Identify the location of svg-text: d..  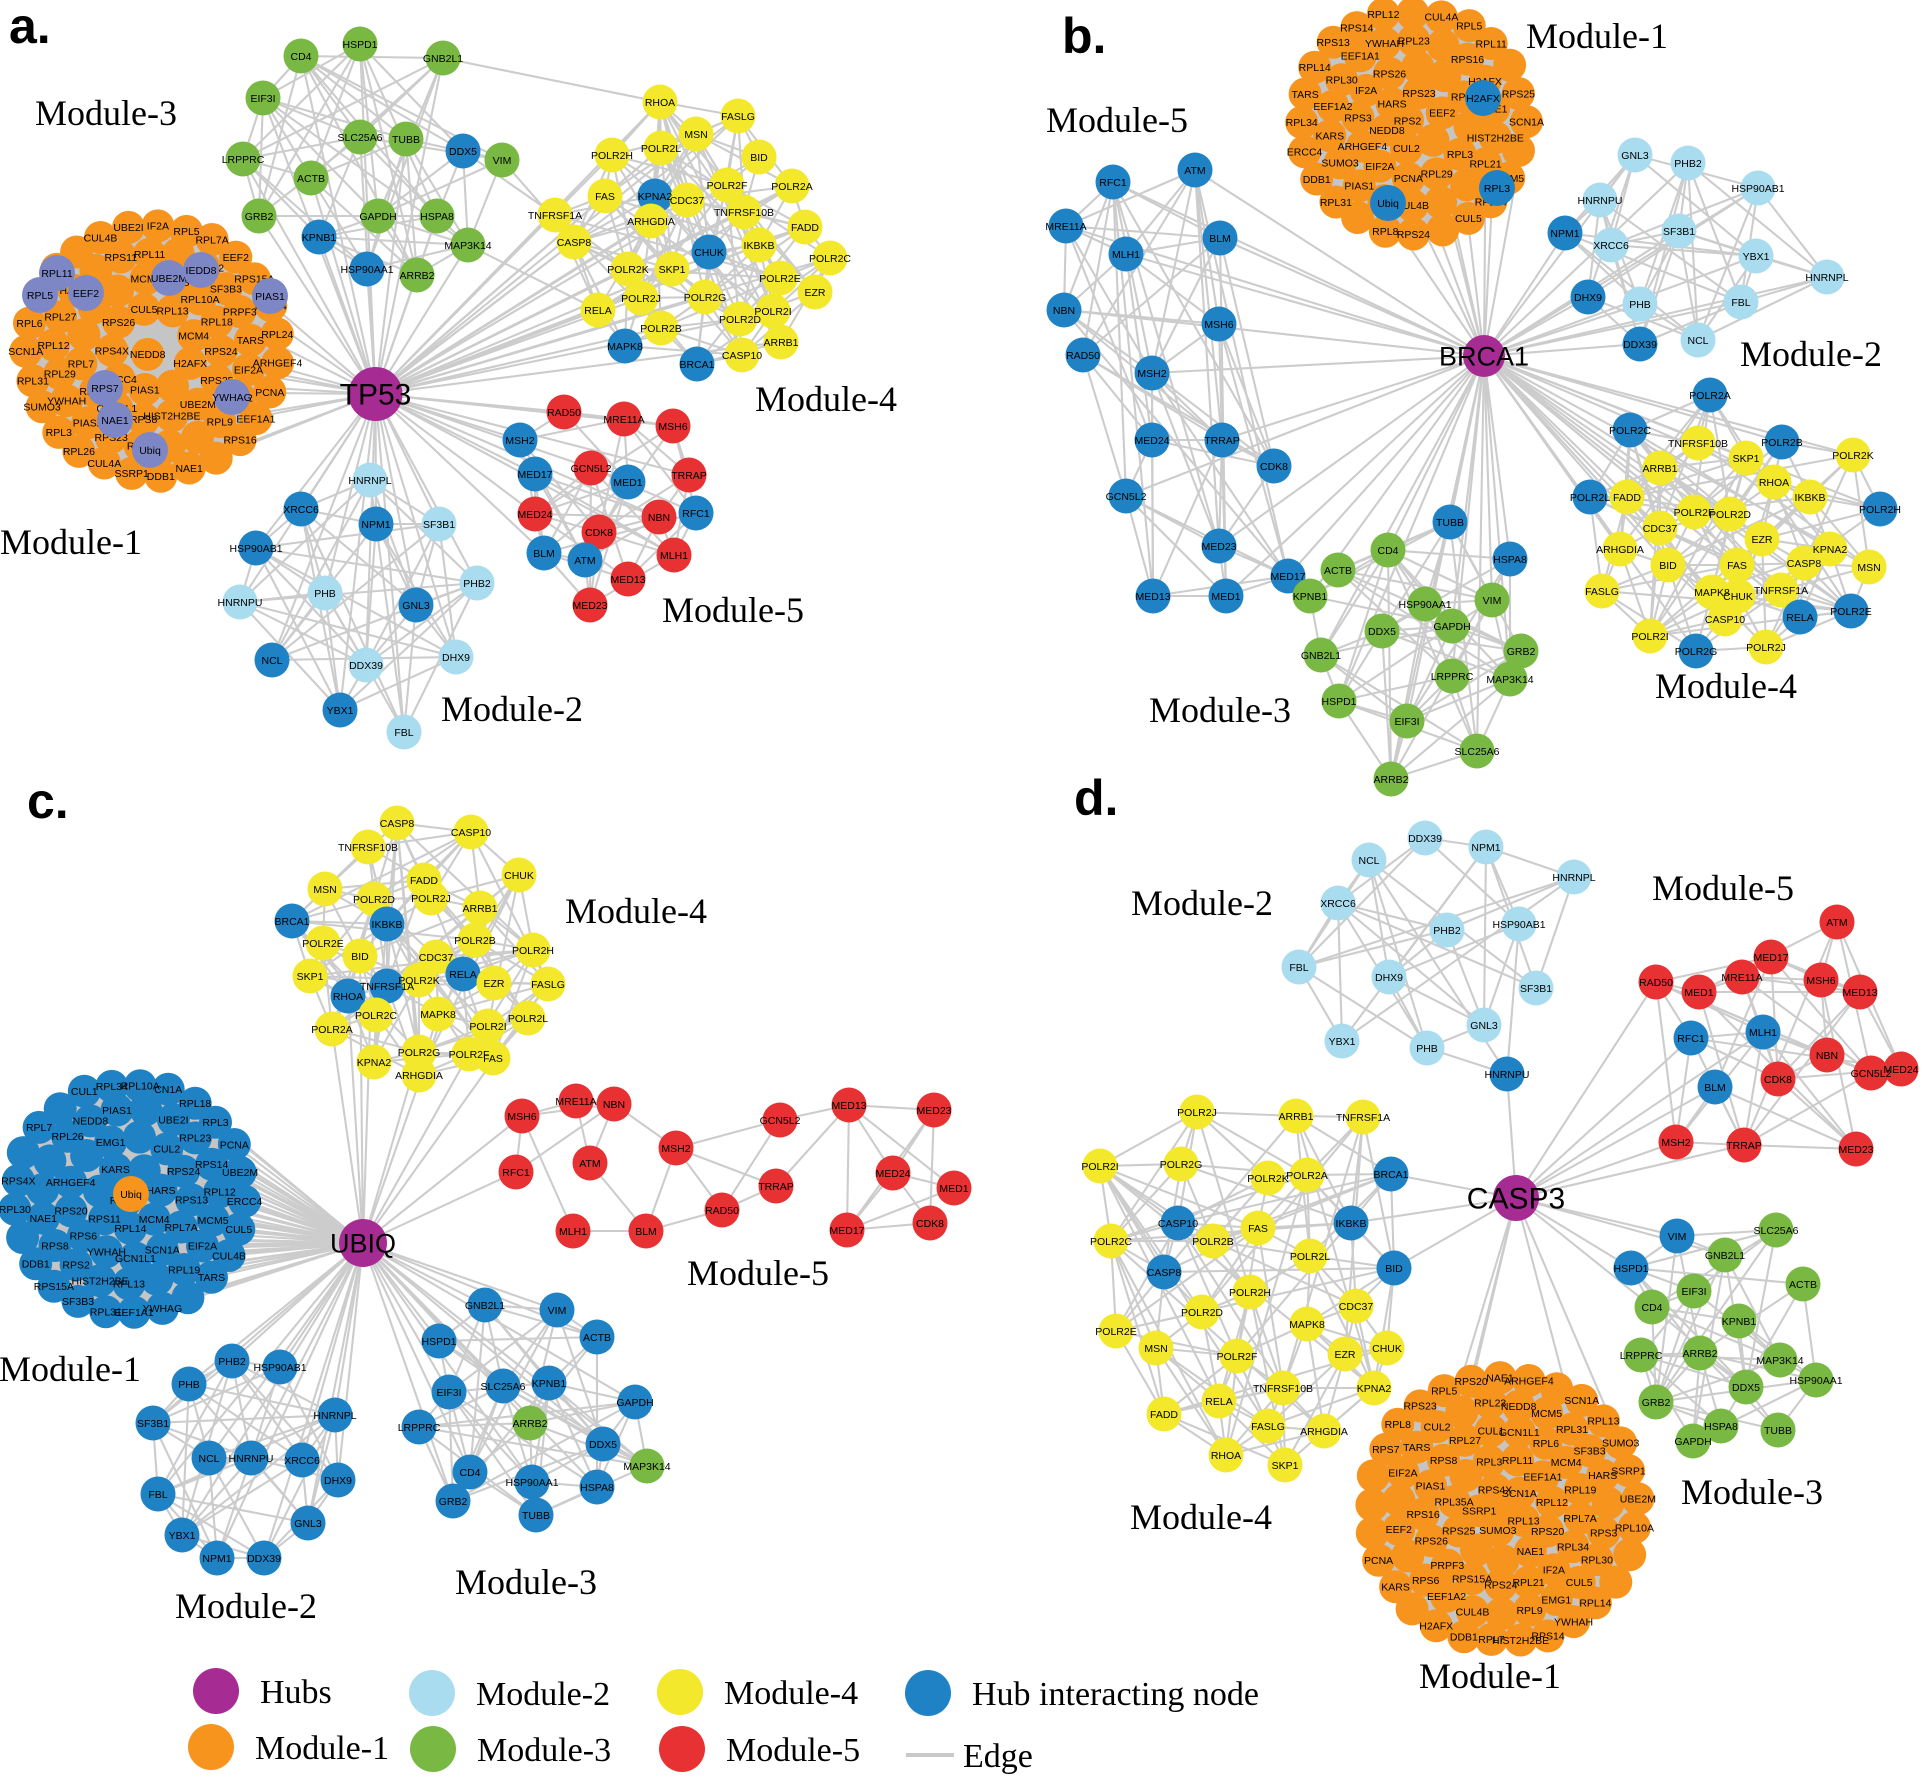
(1096, 798).